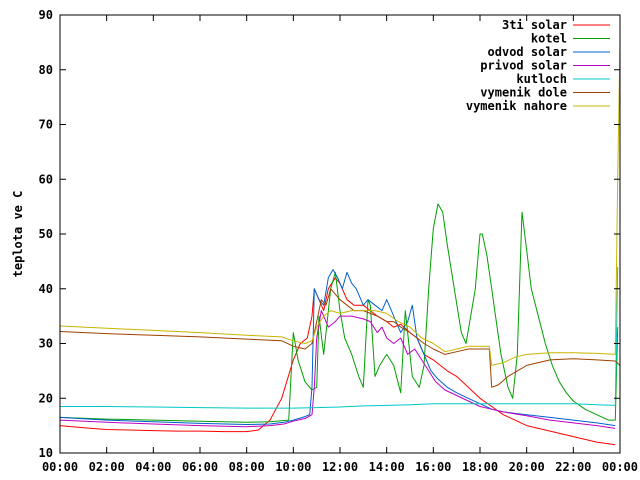 The width and height of the screenshot is (640, 480). What do you see at coordinates (46, 398) in the screenshot?
I see `y-tick-label: 20` at bounding box center [46, 398].